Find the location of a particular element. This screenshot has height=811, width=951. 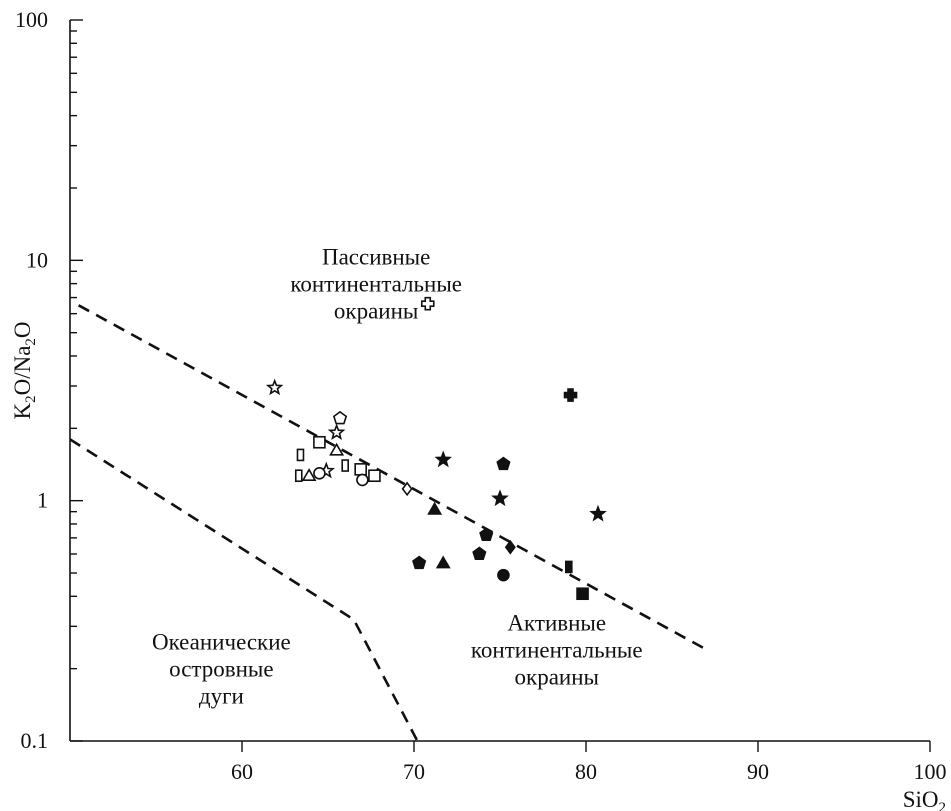

open-cross-point is located at coordinates (427, 303).